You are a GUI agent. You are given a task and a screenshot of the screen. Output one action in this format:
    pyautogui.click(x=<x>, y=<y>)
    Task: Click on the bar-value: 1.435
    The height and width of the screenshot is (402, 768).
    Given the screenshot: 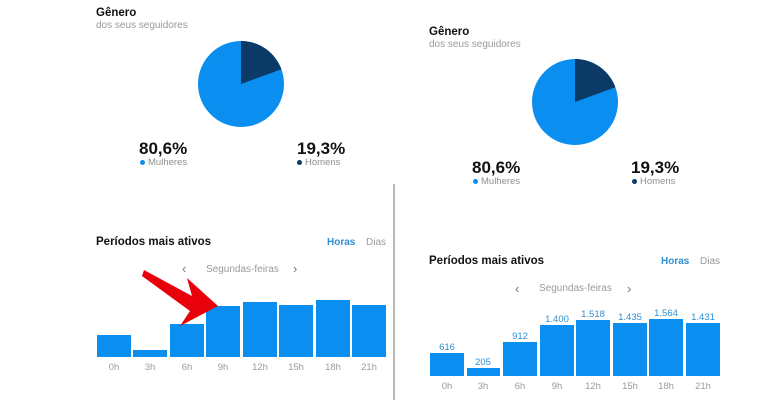 What is the action you would take?
    pyautogui.click(x=630, y=317)
    